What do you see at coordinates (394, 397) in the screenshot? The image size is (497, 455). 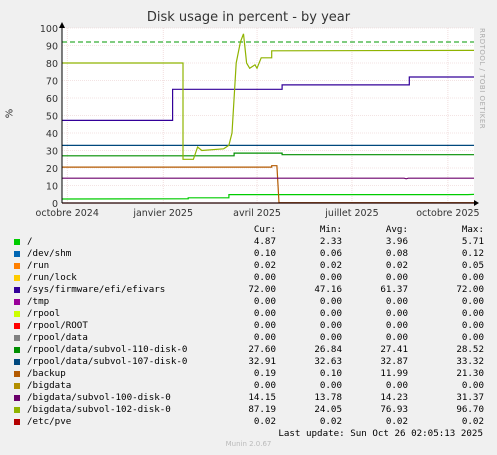 I see `legend-value-avg: 14.23` at bounding box center [394, 397].